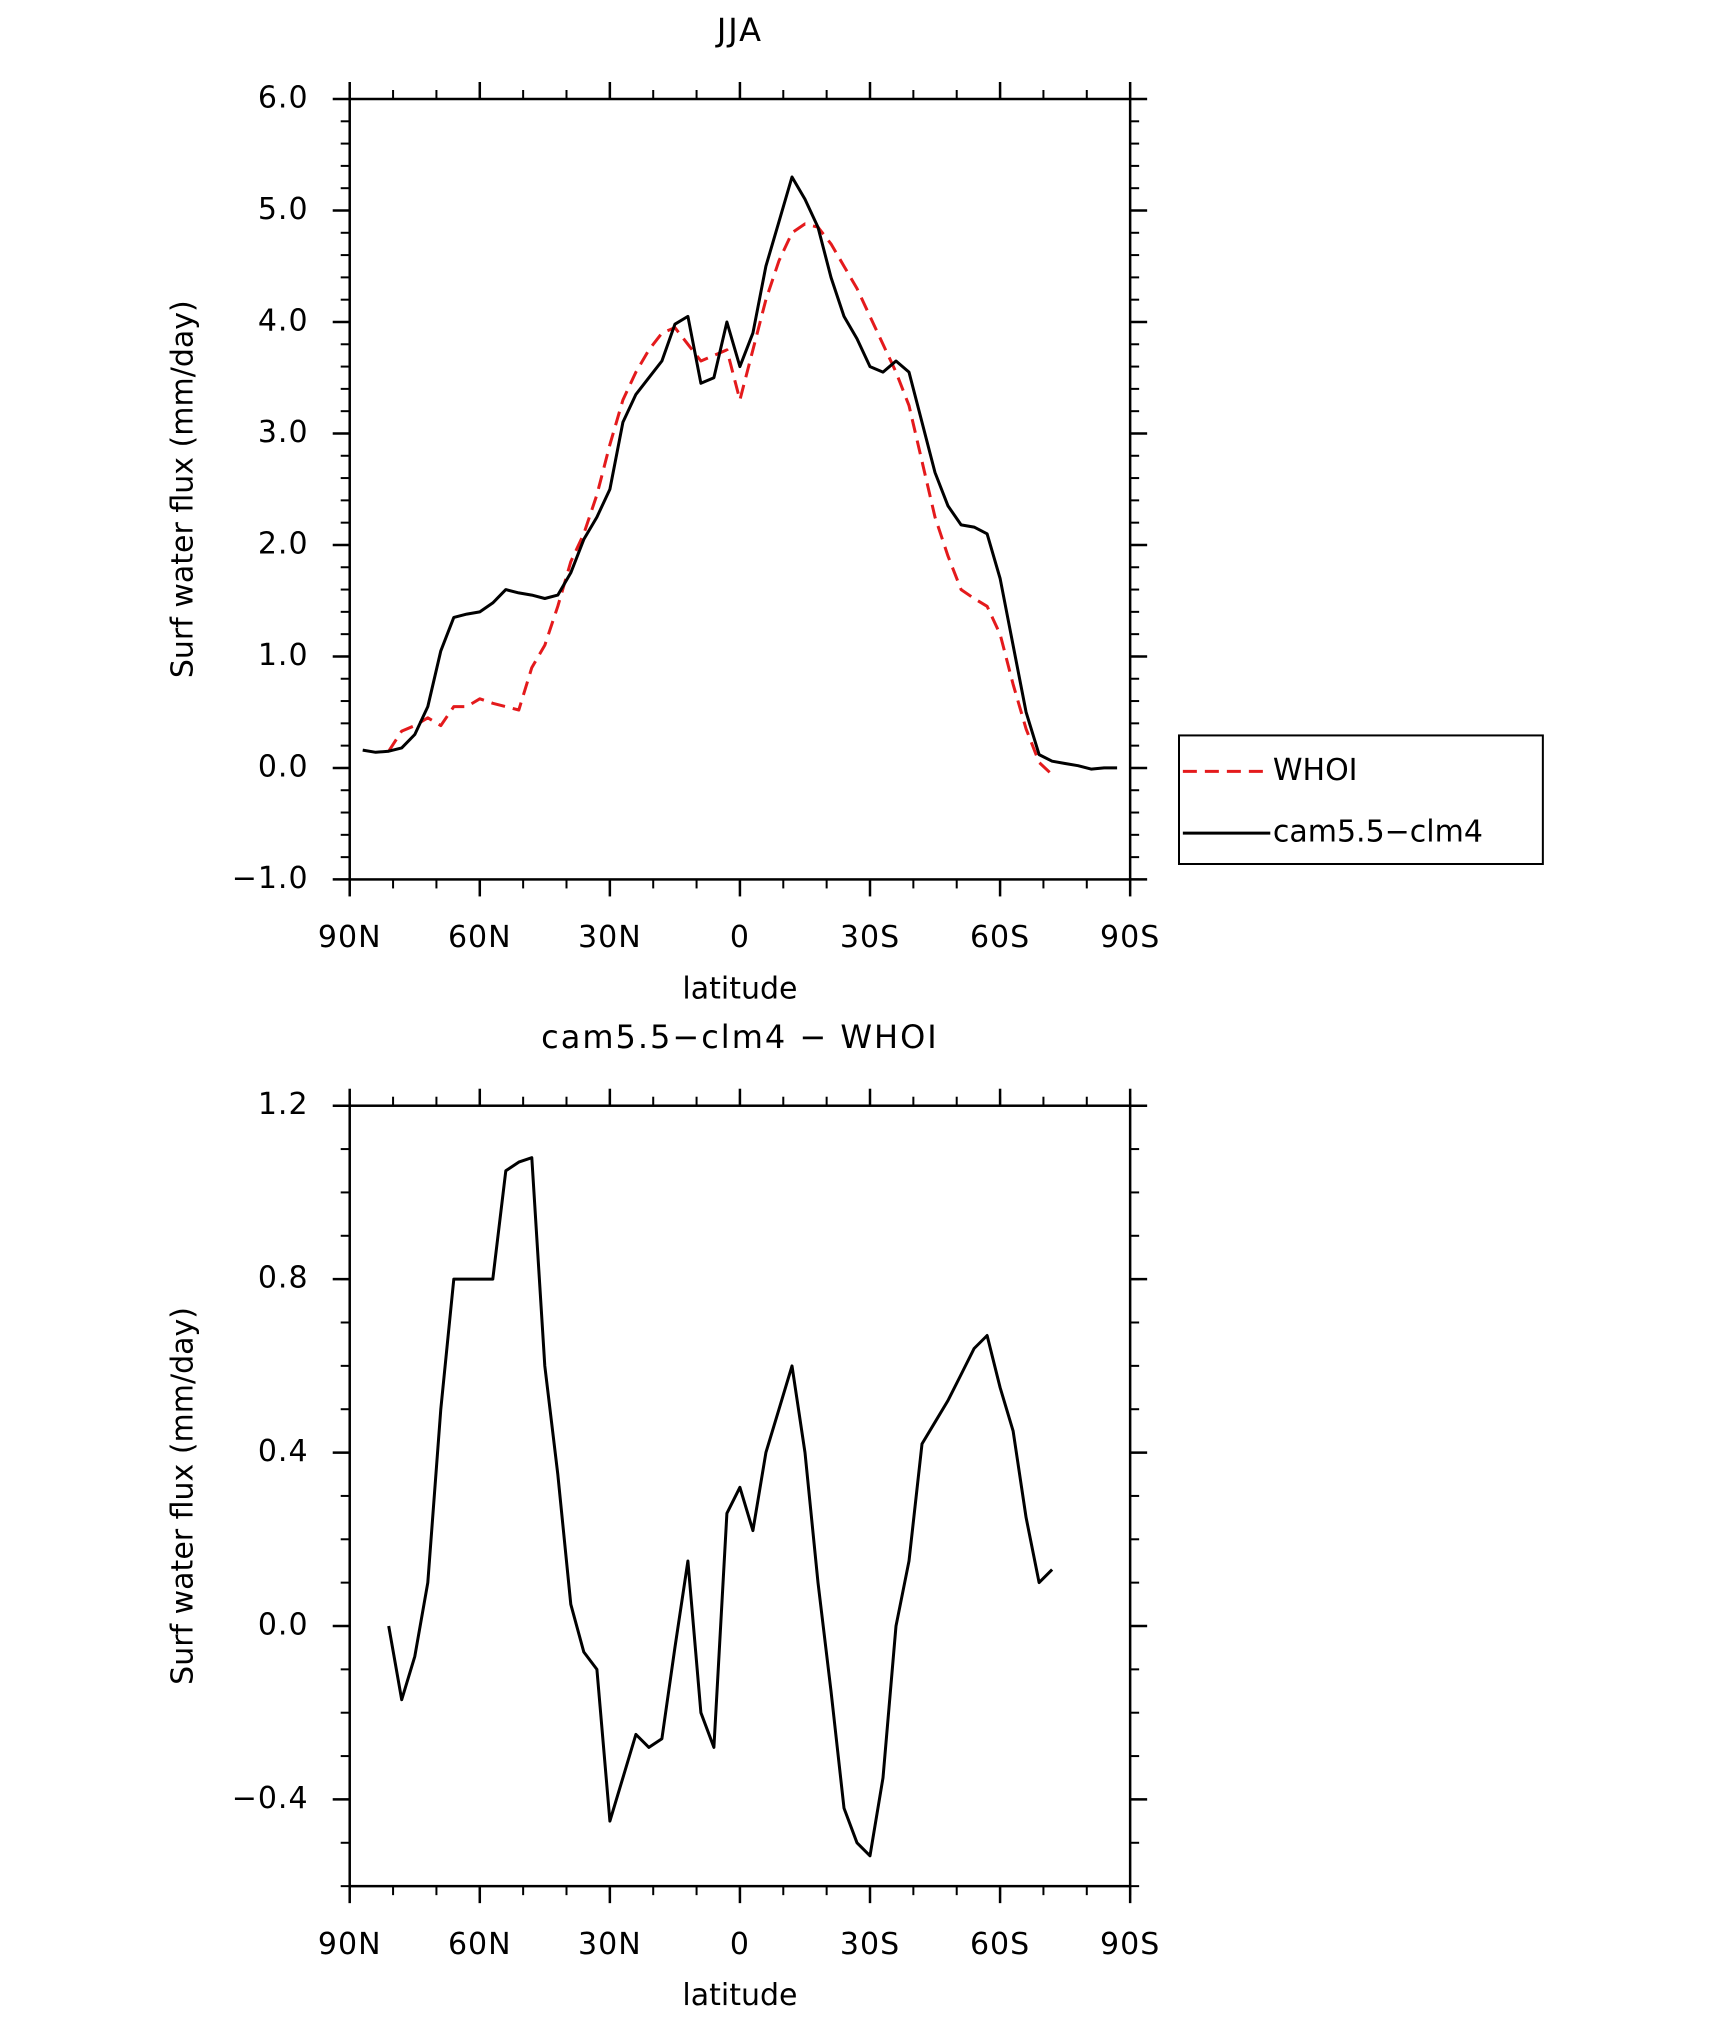 The image size is (1710, 2021). Describe the element at coordinates (740, 1037) in the screenshot. I see `chart-title: cam5.5−clm4 − WHOI` at that location.